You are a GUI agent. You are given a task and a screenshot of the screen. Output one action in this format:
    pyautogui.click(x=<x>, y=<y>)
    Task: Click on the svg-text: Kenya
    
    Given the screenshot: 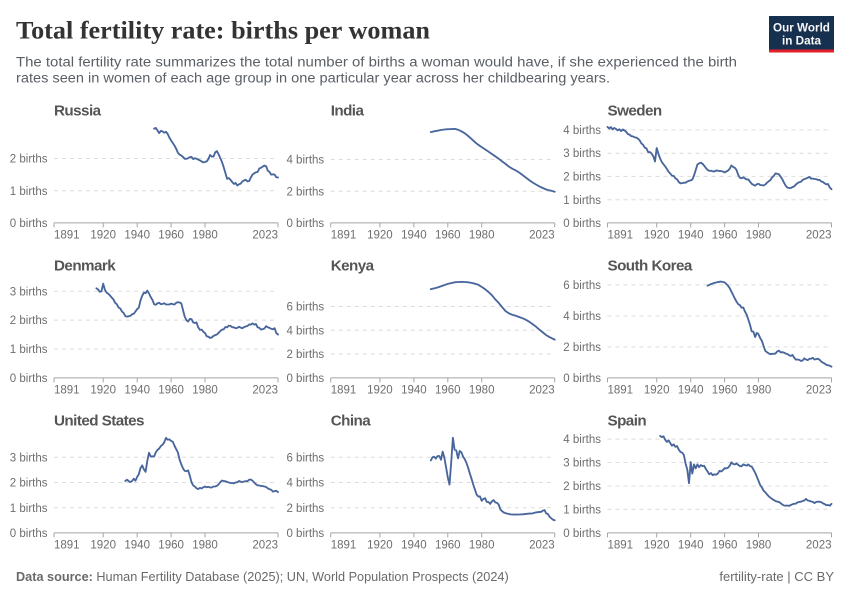 What is the action you would take?
    pyautogui.click(x=353, y=266)
    